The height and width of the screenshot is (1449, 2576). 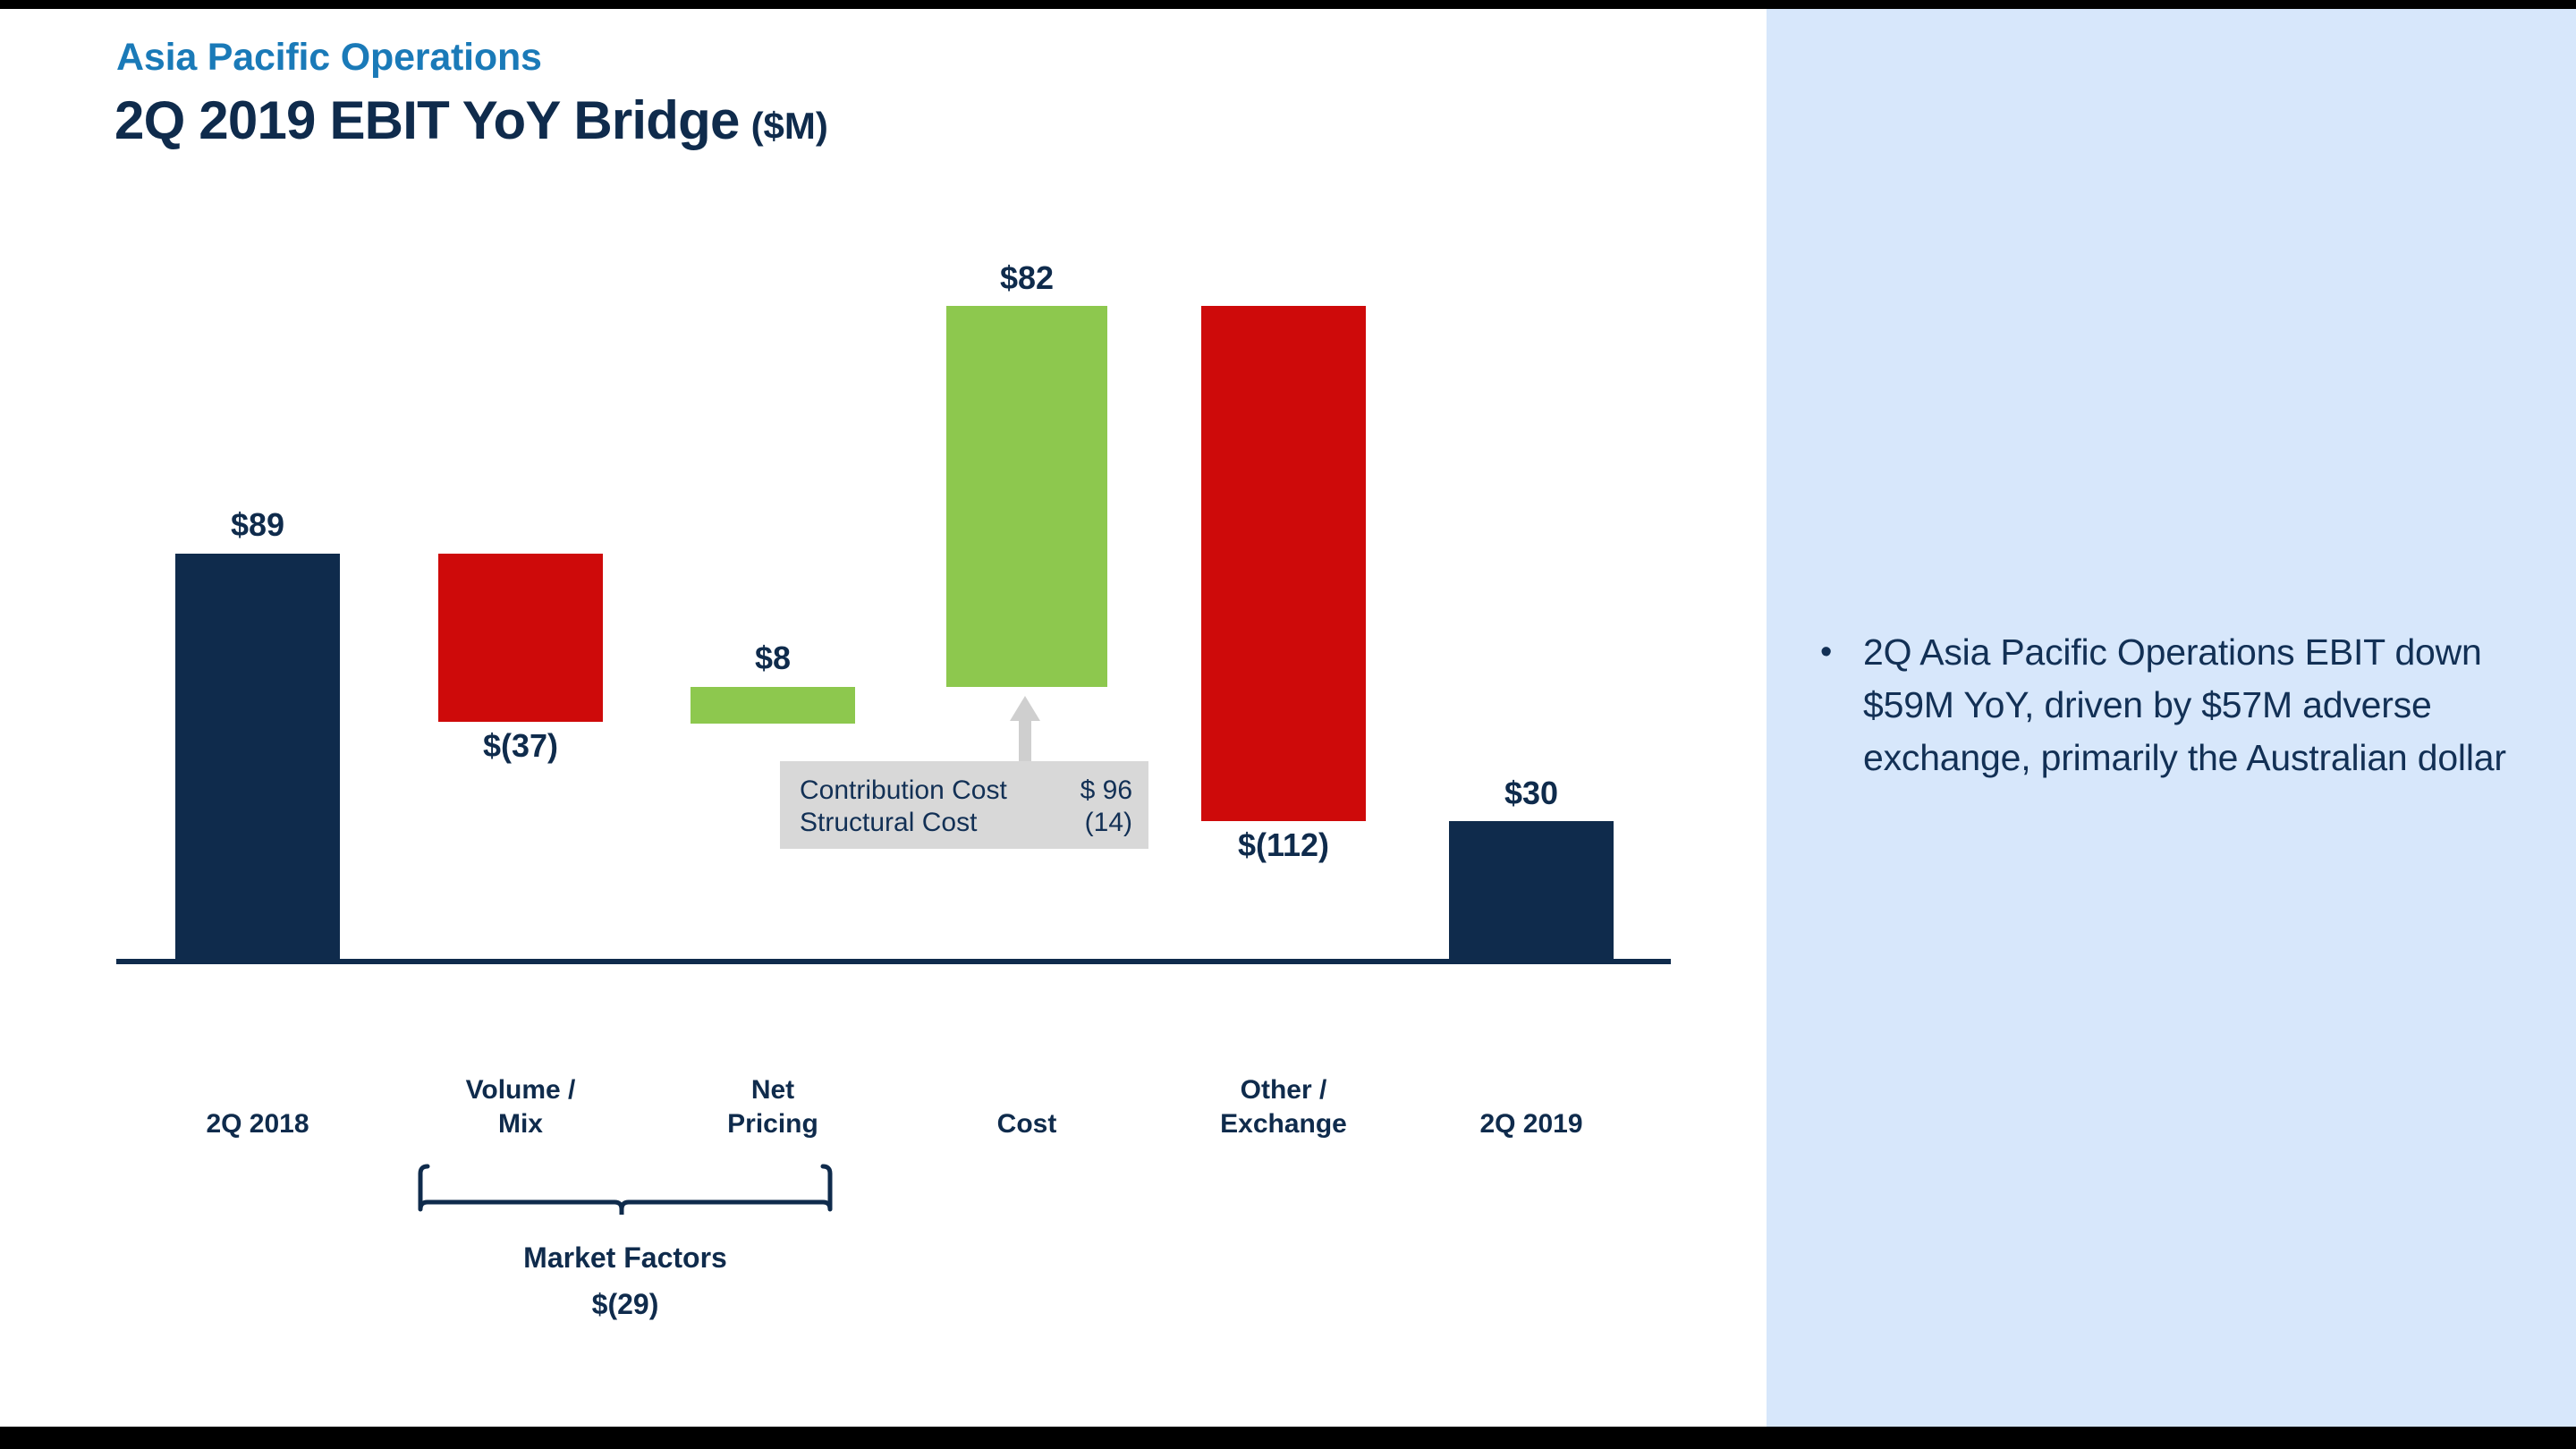 I want to click on page-title: 2Q 2019 EBIT YoY Bridge ($M), so click(x=471, y=120).